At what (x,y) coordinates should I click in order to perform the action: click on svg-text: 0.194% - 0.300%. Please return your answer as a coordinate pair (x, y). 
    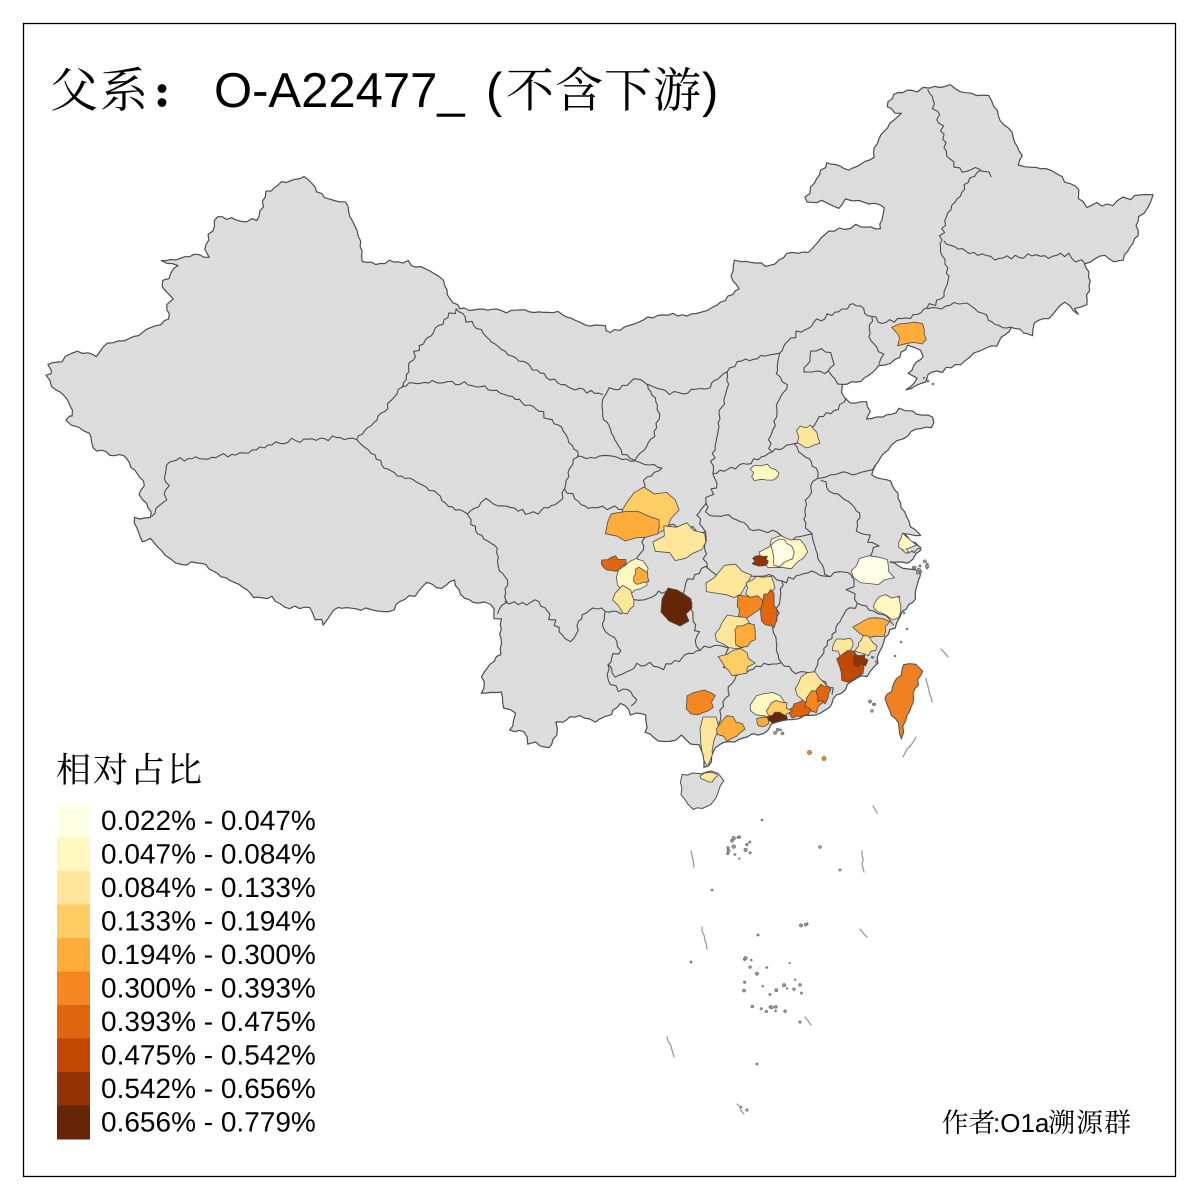
    Looking at the image, I should click on (208, 954).